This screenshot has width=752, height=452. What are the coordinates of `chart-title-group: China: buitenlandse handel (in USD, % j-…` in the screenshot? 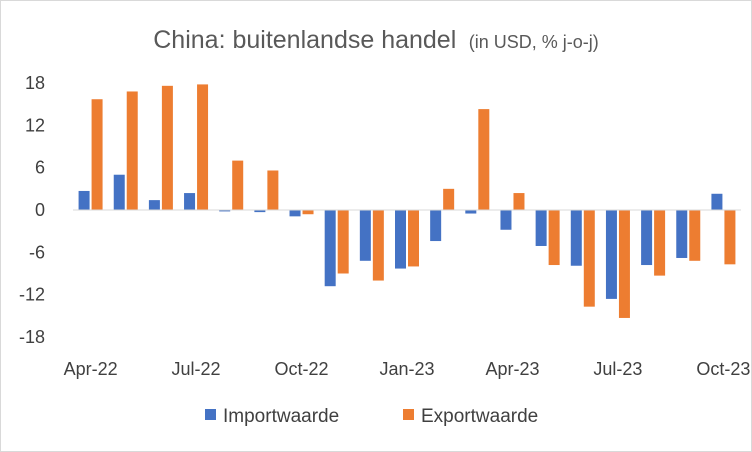 It's located at (375, 40).